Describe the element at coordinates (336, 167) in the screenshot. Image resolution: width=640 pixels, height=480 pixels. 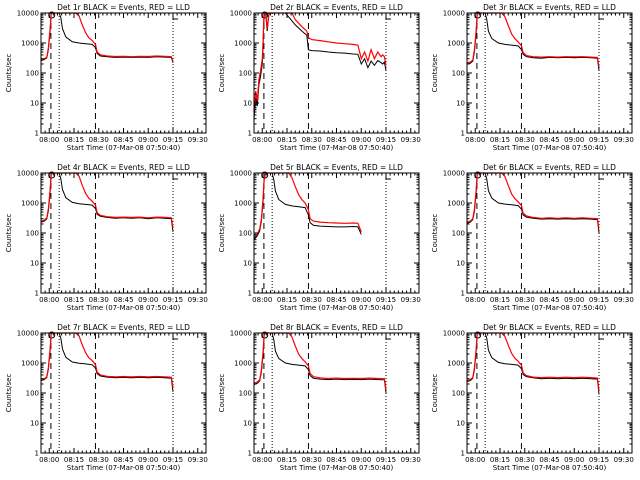
I see `panel-title: Det 5r BLACK = Events, RED = LLD` at that location.